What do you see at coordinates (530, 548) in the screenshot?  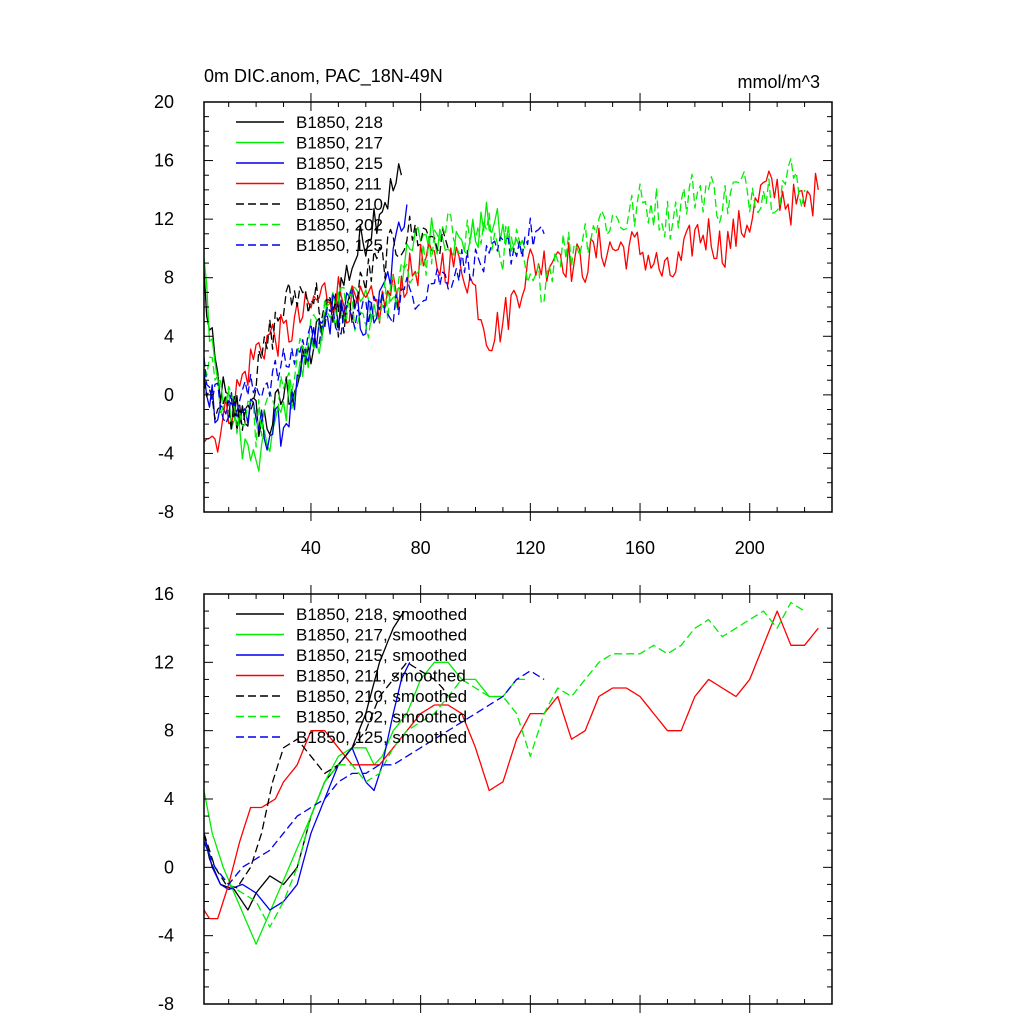 I see `x-tick-label: 120` at bounding box center [530, 548].